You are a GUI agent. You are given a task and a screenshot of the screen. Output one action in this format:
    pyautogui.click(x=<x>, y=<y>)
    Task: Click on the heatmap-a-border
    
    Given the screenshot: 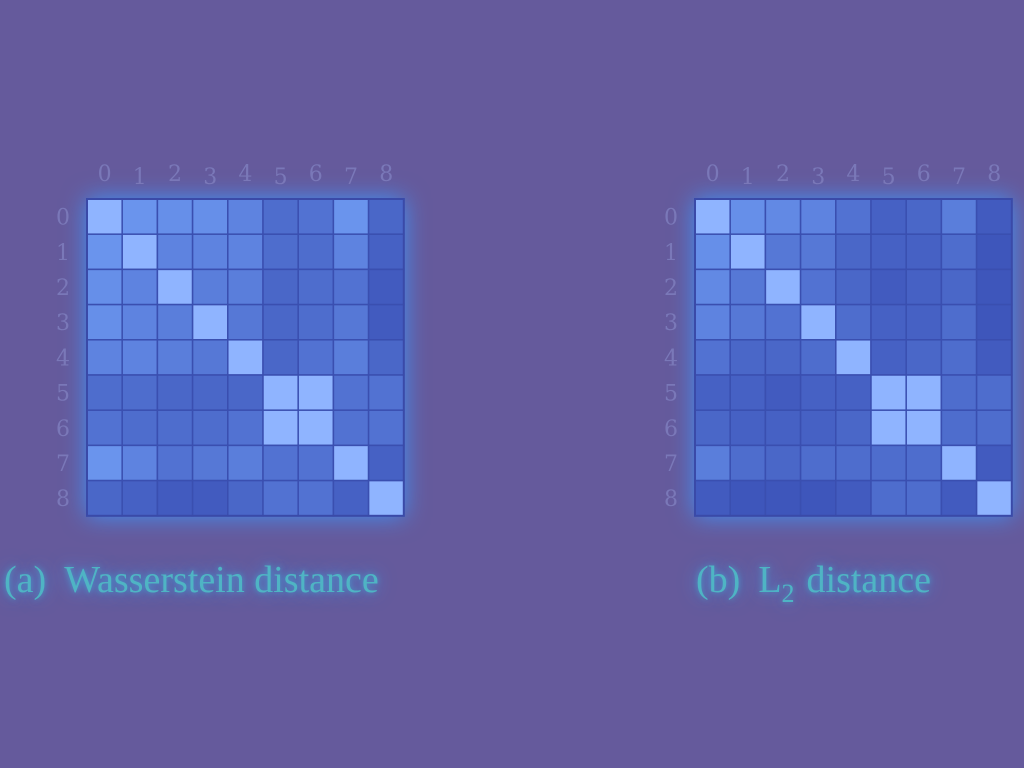 What is the action you would take?
    pyautogui.click(x=245, y=357)
    